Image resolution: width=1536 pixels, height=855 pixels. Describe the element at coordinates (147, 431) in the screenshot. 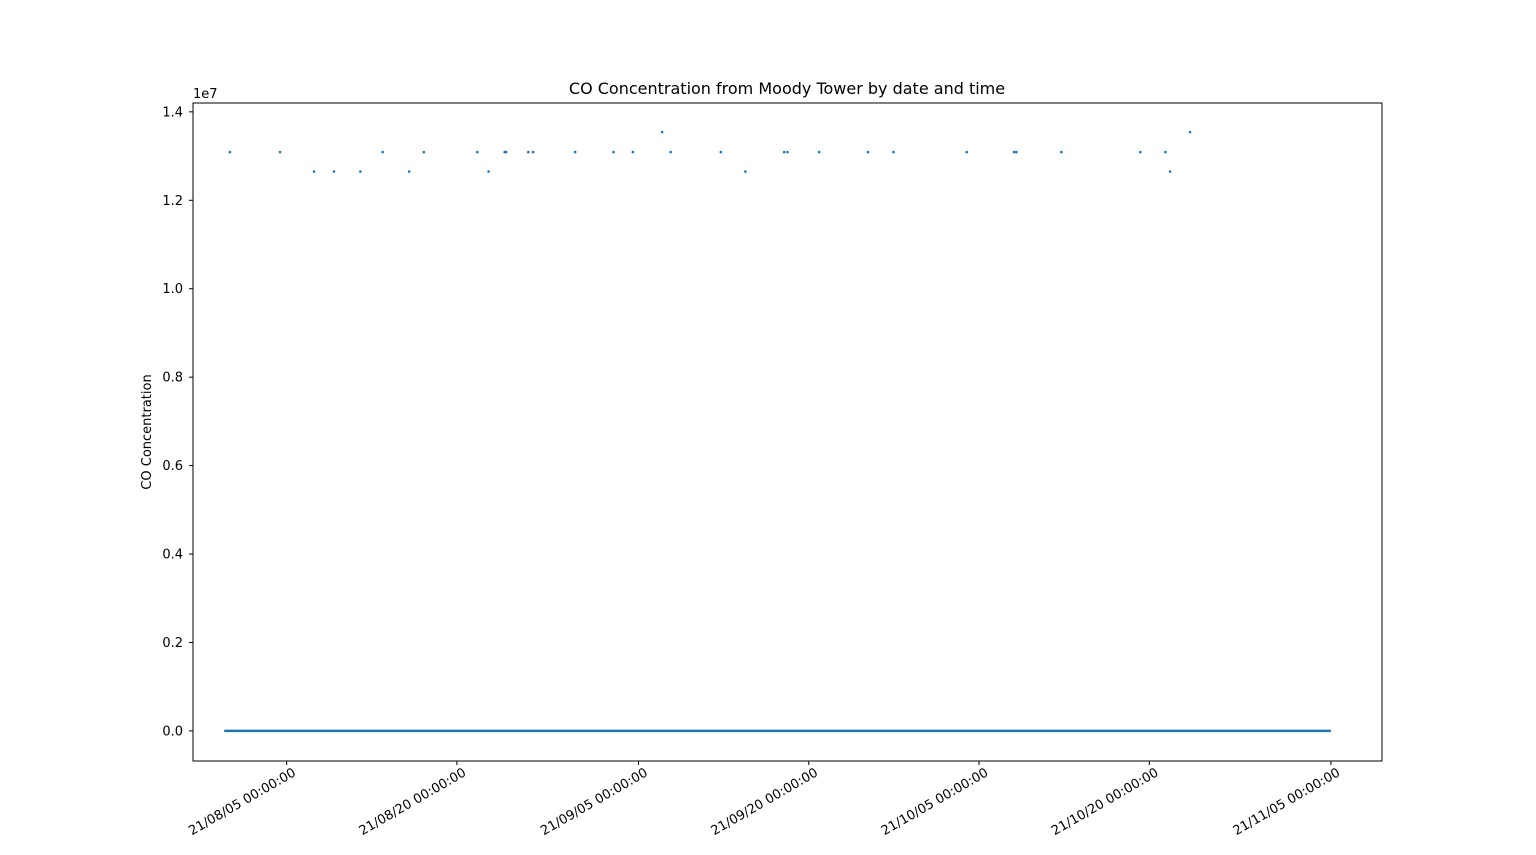

I see `y-axis-label: CO Concentration` at that location.